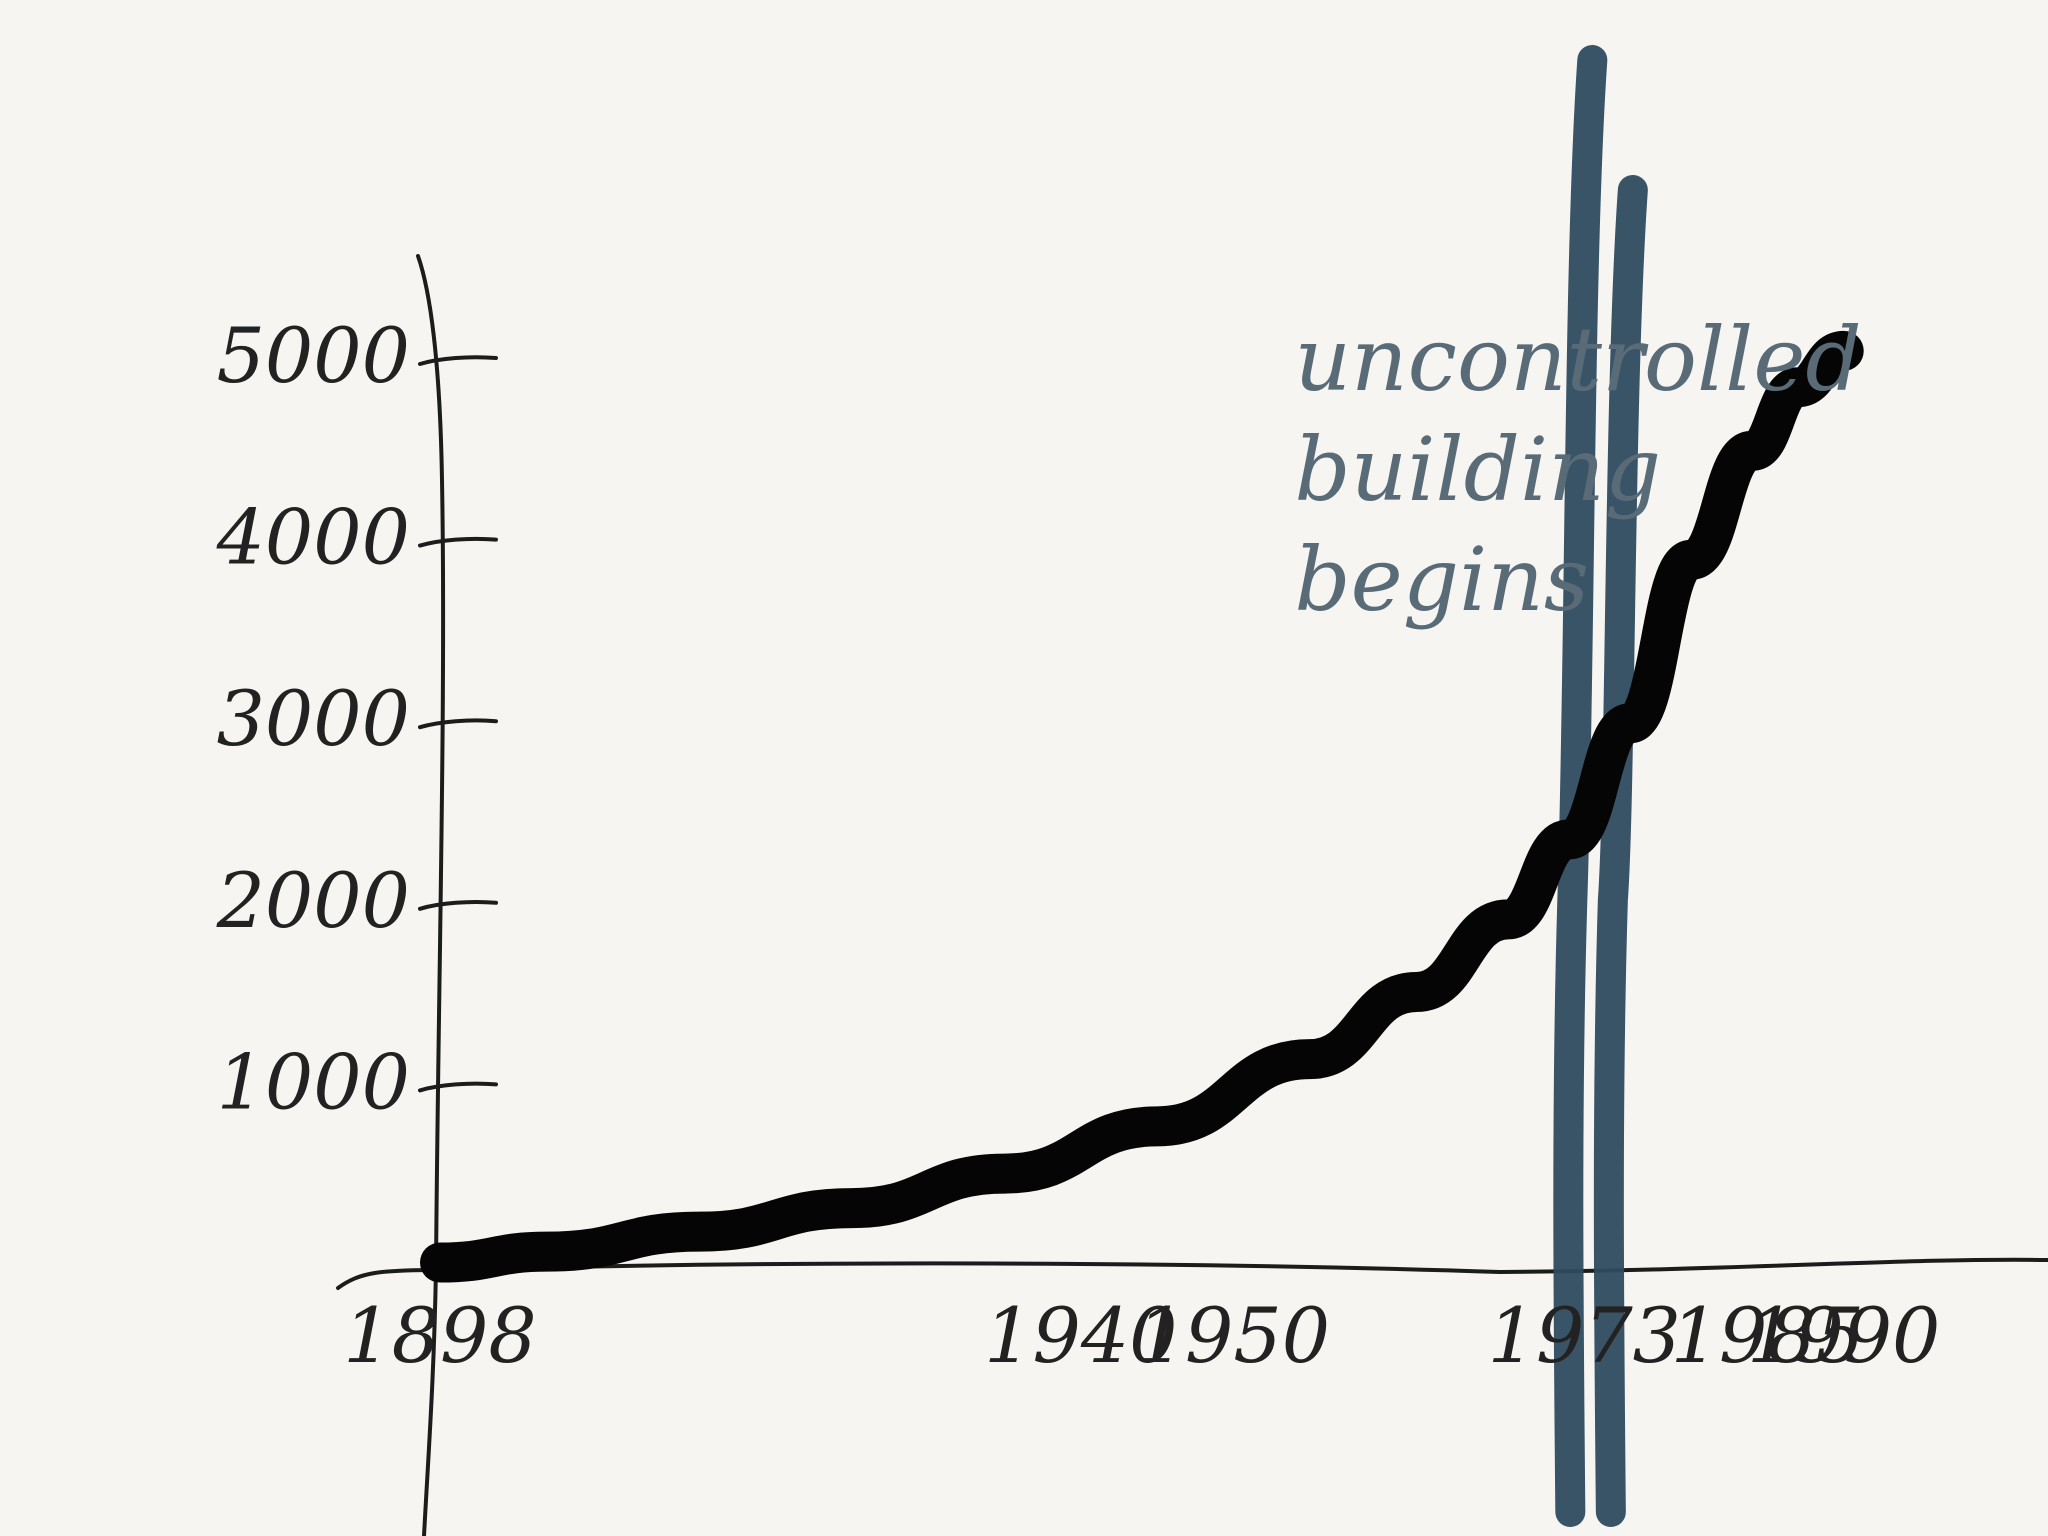 The height and width of the screenshot is (1536, 2048). What do you see at coordinates (313, 355) in the screenshot?
I see `y-tick-label: 5000` at bounding box center [313, 355].